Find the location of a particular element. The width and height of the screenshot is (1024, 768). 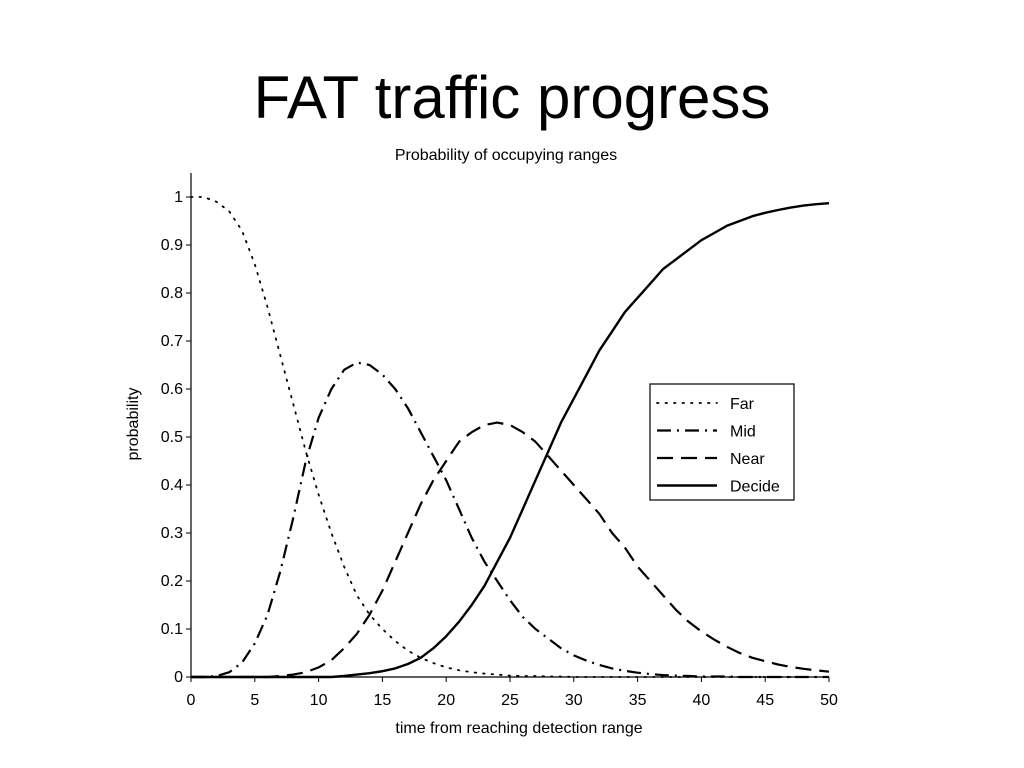

x-tick-label: 25 is located at coordinates (510, 700).